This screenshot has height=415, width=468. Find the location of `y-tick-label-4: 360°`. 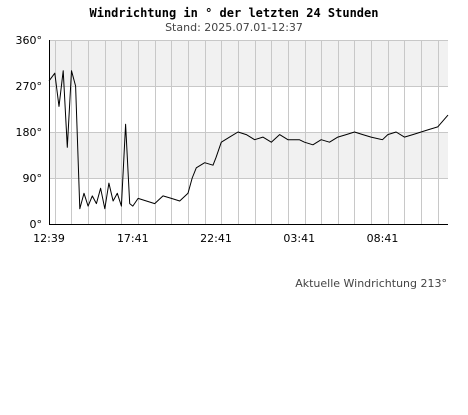

y-tick-label-4: 360° is located at coordinates (29, 40).